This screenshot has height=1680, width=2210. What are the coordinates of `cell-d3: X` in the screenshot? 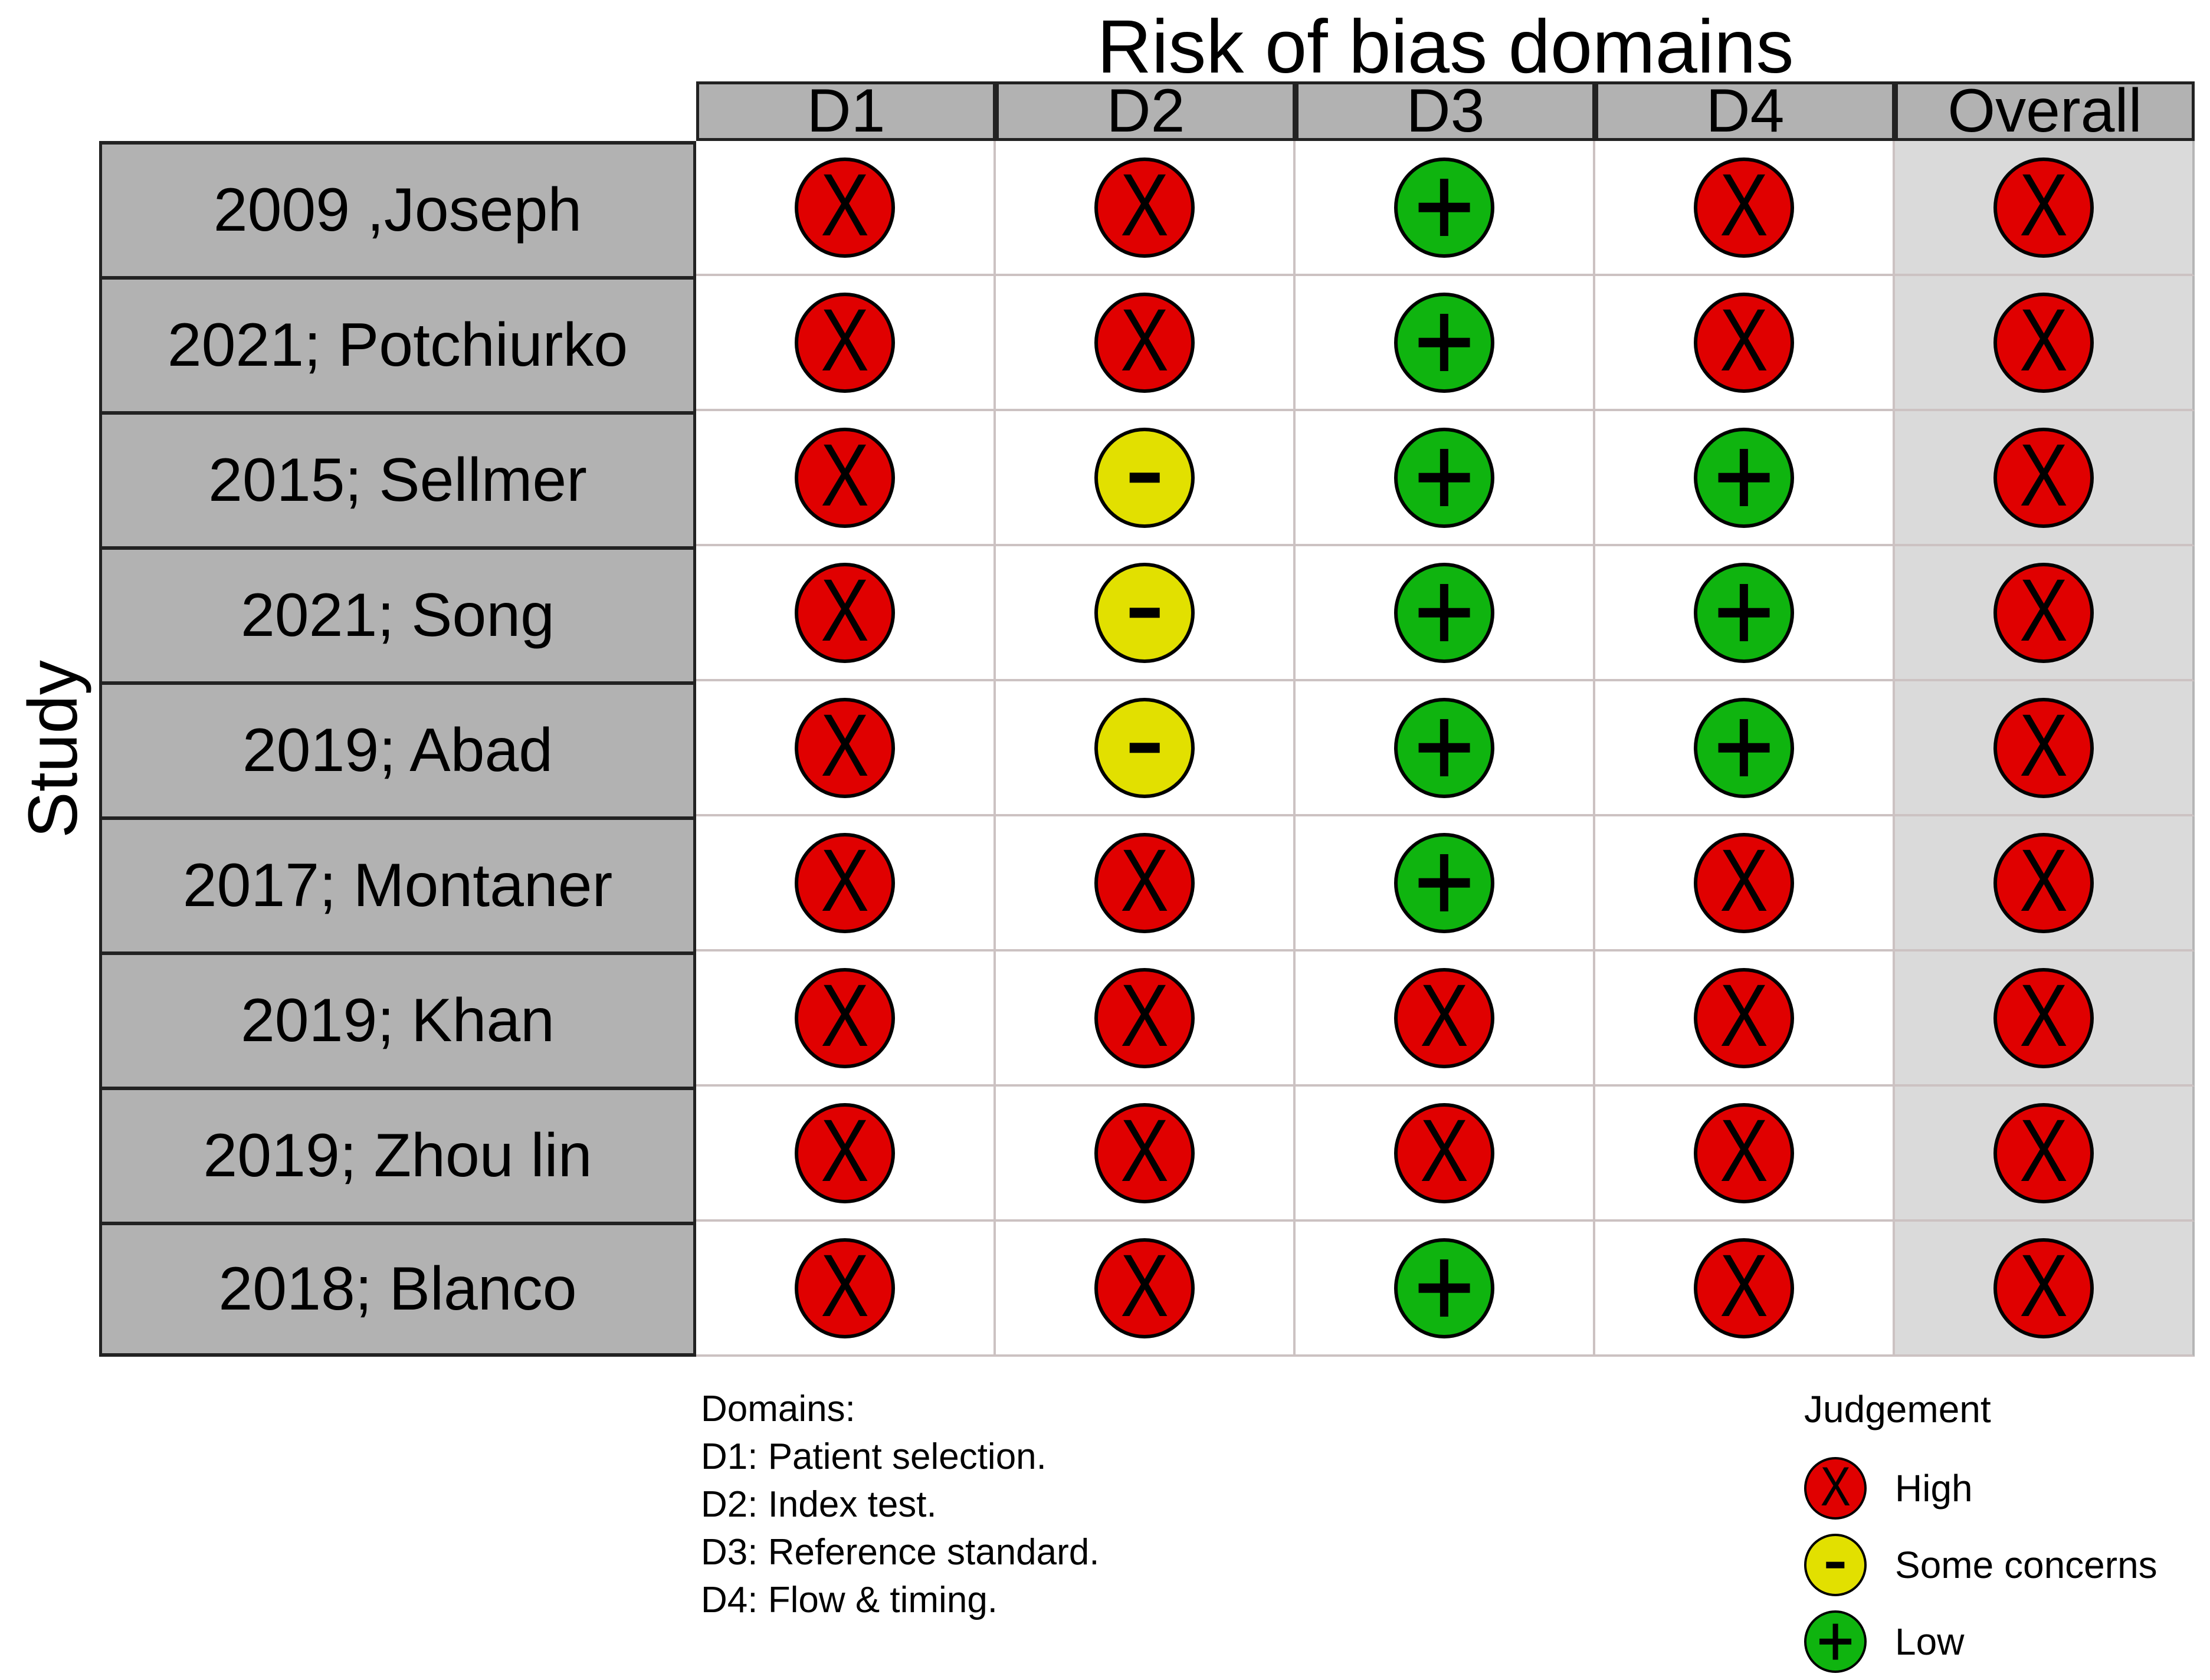 It's located at (1445, 1019).